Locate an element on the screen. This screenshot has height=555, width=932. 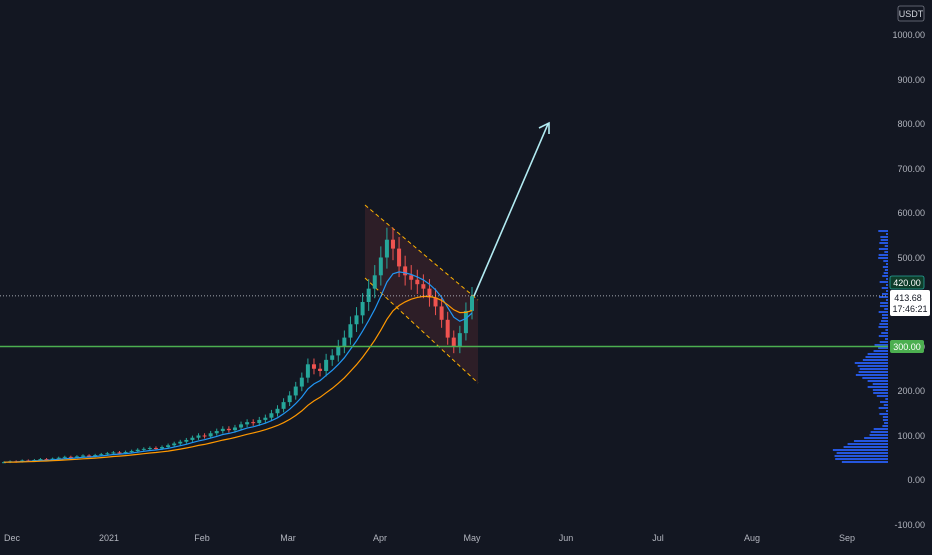
time-tick-label: Aug is located at coordinates (752, 538).